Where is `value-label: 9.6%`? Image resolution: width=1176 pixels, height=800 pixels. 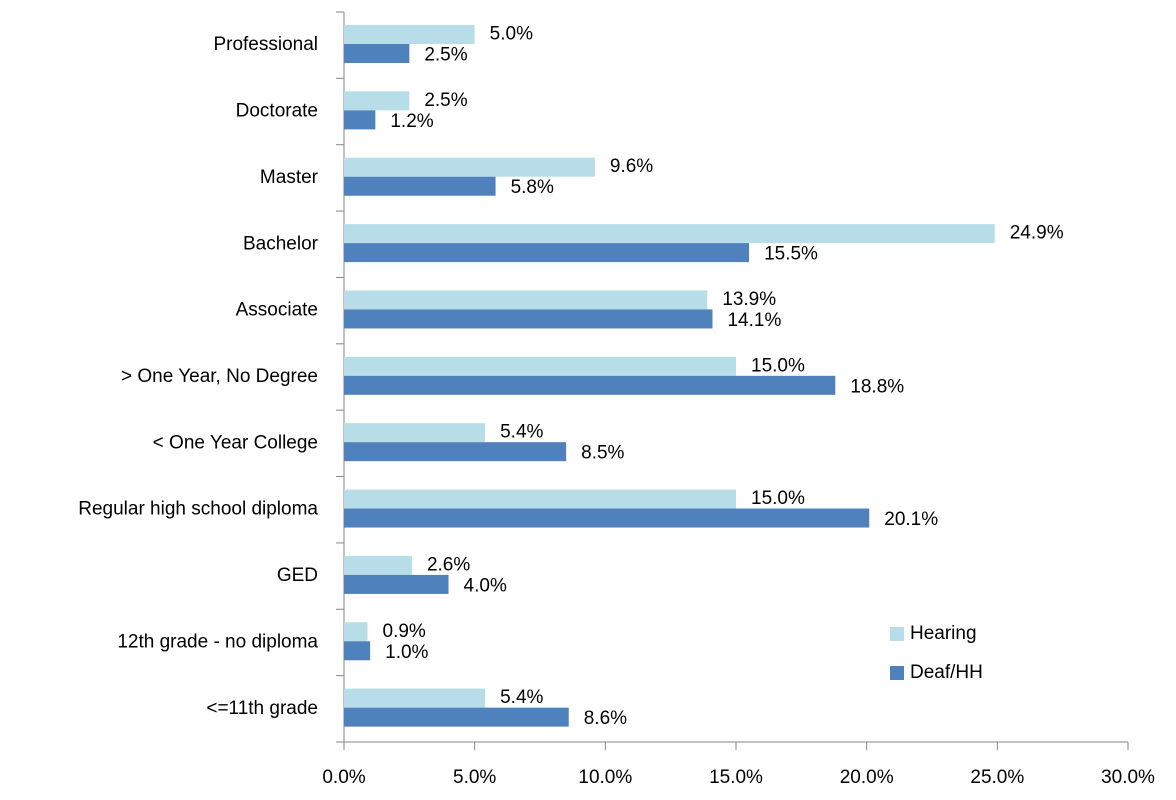
value-label: 9.6% is located at coordinates (631, 166).